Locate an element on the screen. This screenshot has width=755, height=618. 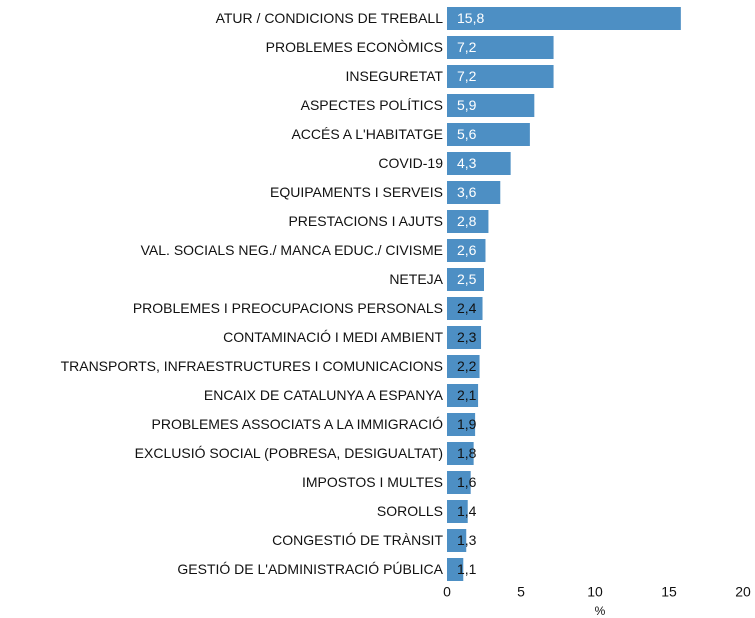
y-tick-label: PRESTACIONS I AJUTS is located at coordinates (365, 221).